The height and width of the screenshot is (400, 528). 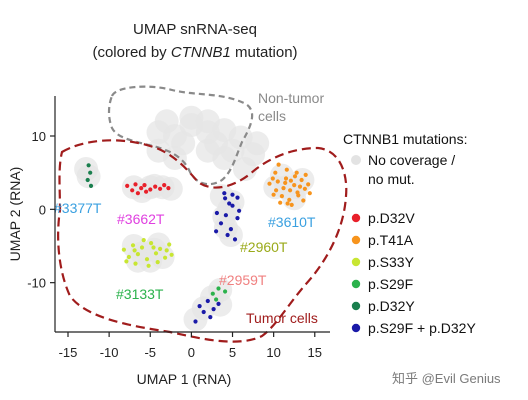 I want to click on x-tick-label-0: -15, so click(x=68, y=352).